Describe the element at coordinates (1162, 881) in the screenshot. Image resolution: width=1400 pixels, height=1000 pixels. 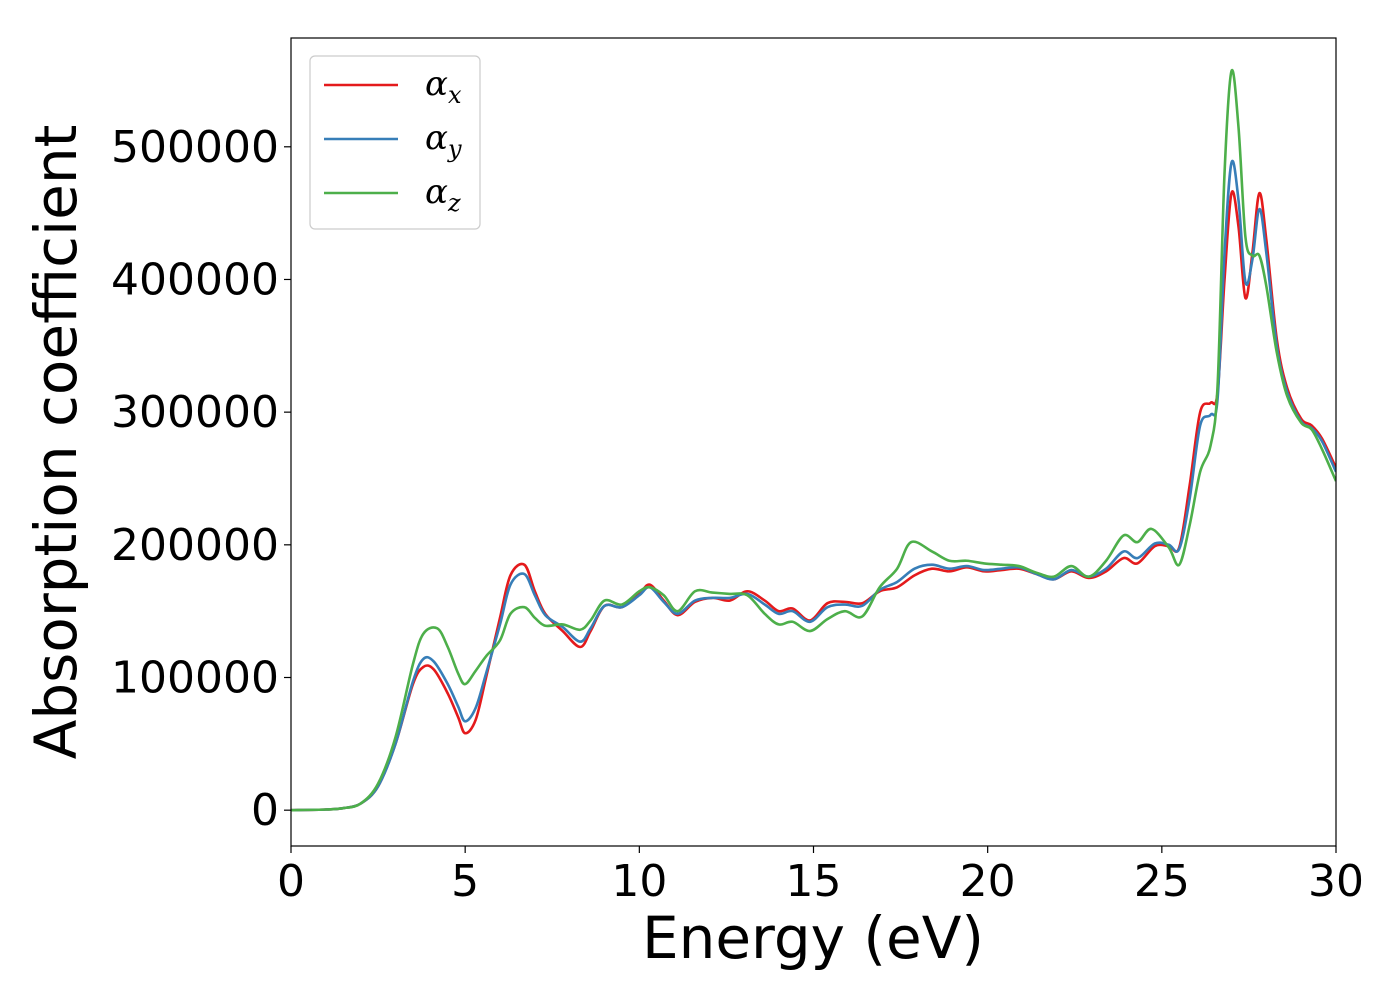
I see `x-tick-label: 25` at that location.